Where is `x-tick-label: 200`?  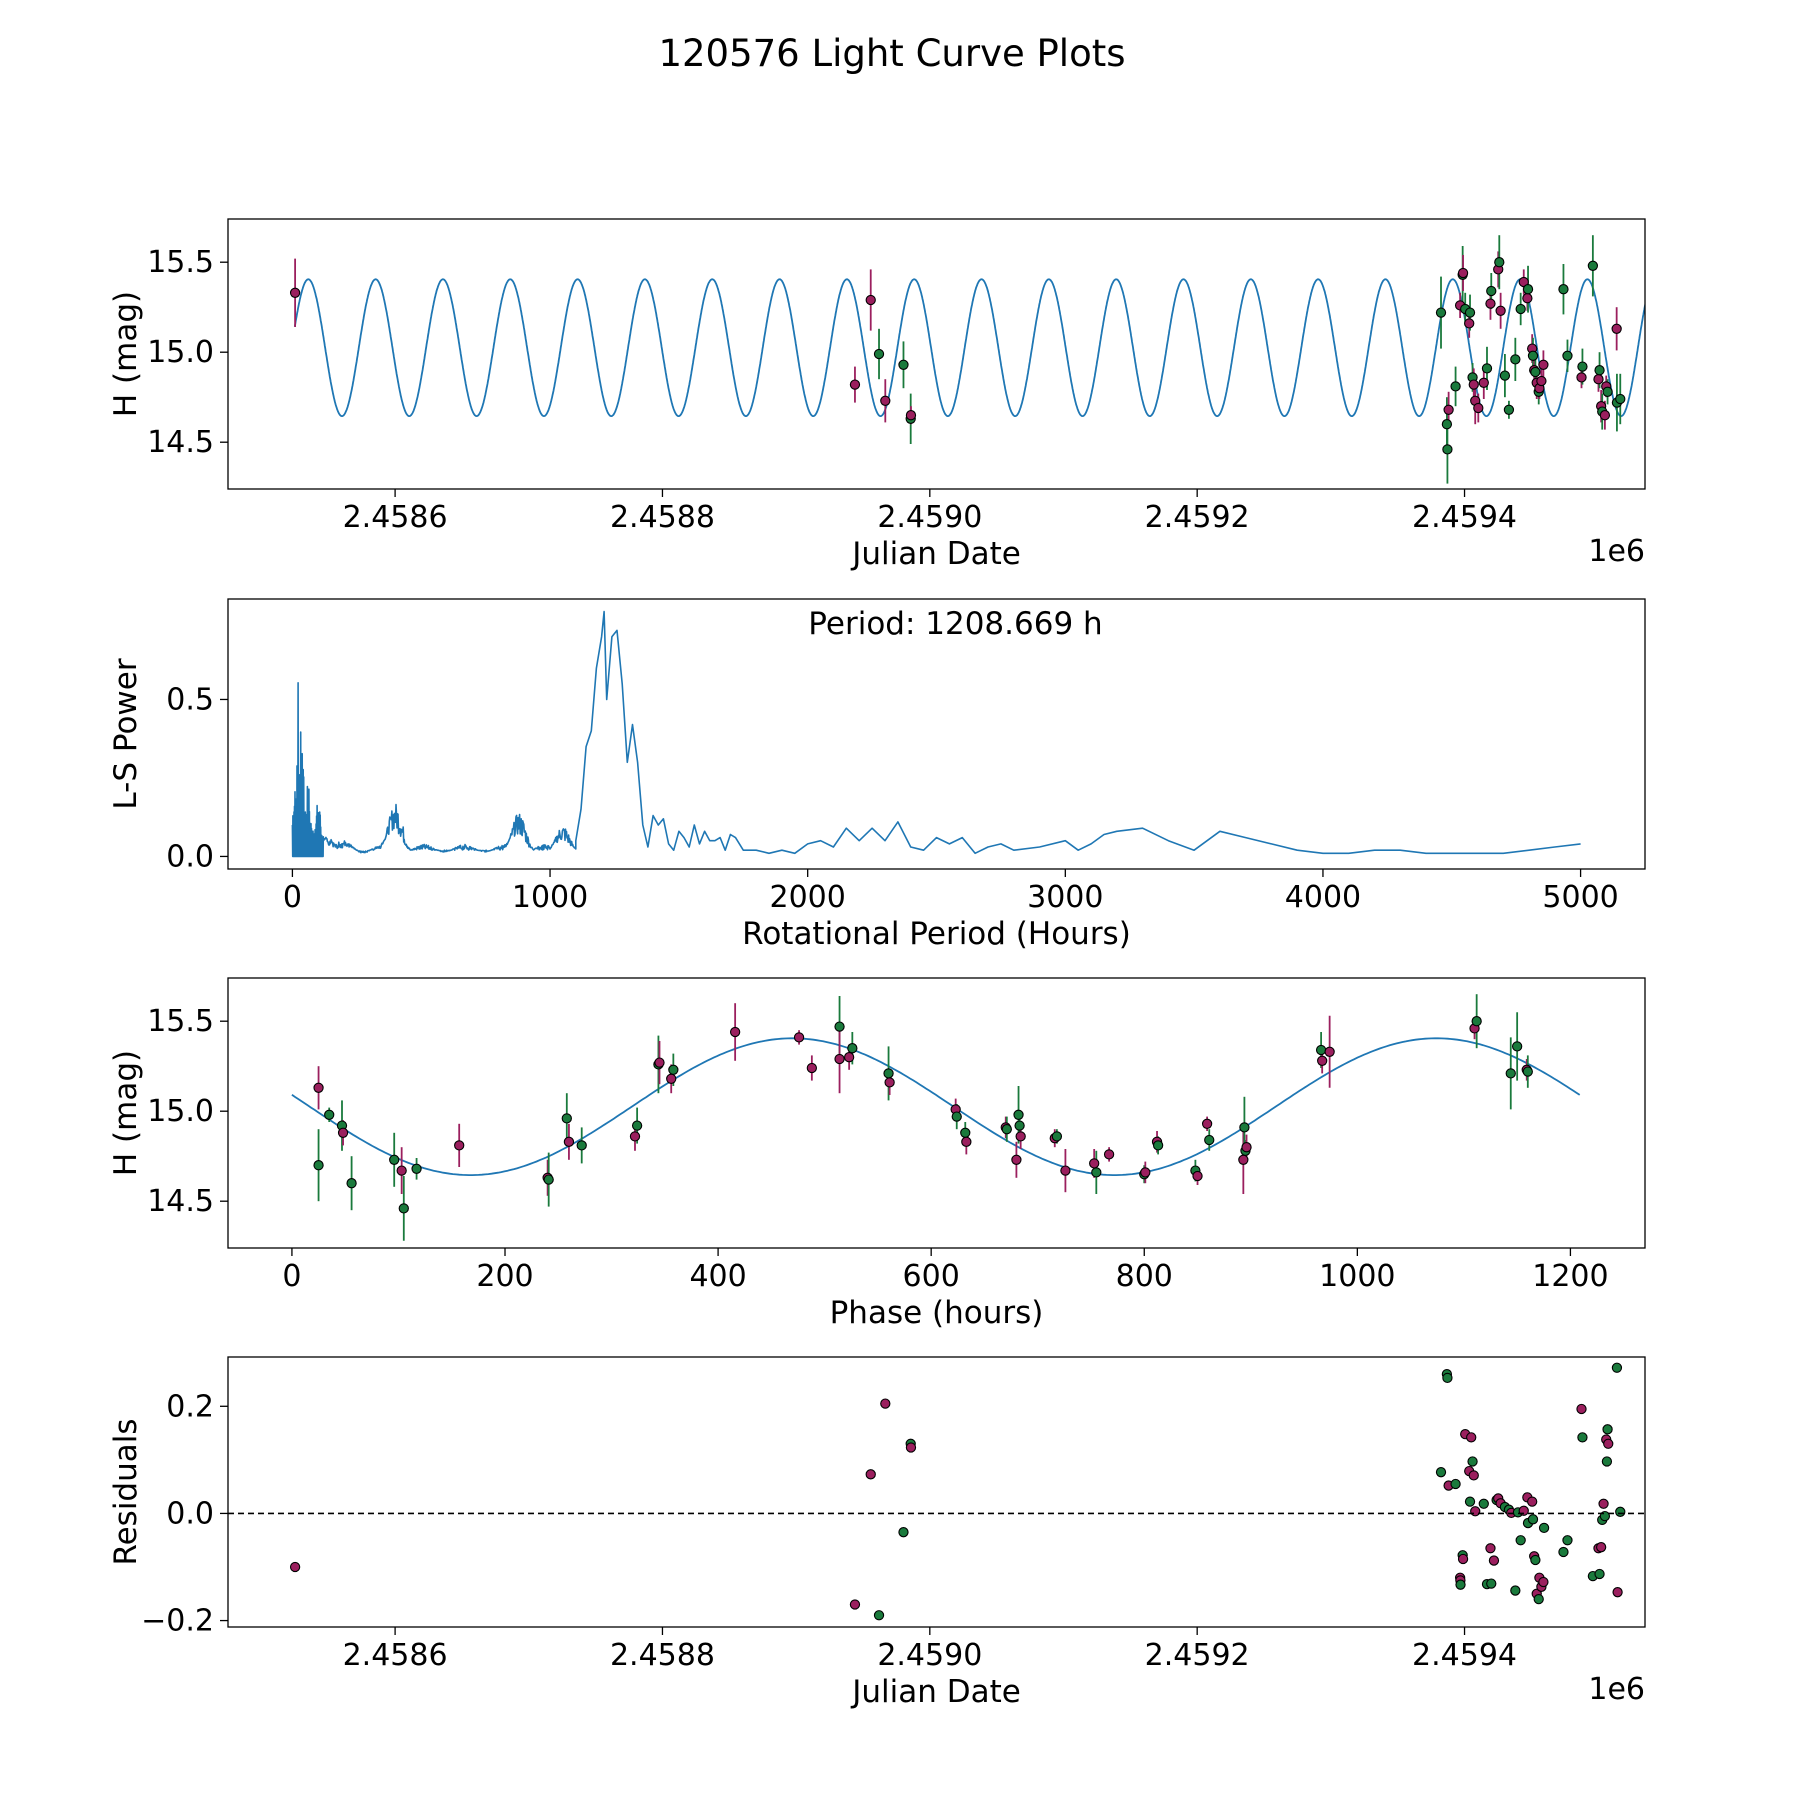 x-tick-label: 200 is located at coordinates (504, 1276).